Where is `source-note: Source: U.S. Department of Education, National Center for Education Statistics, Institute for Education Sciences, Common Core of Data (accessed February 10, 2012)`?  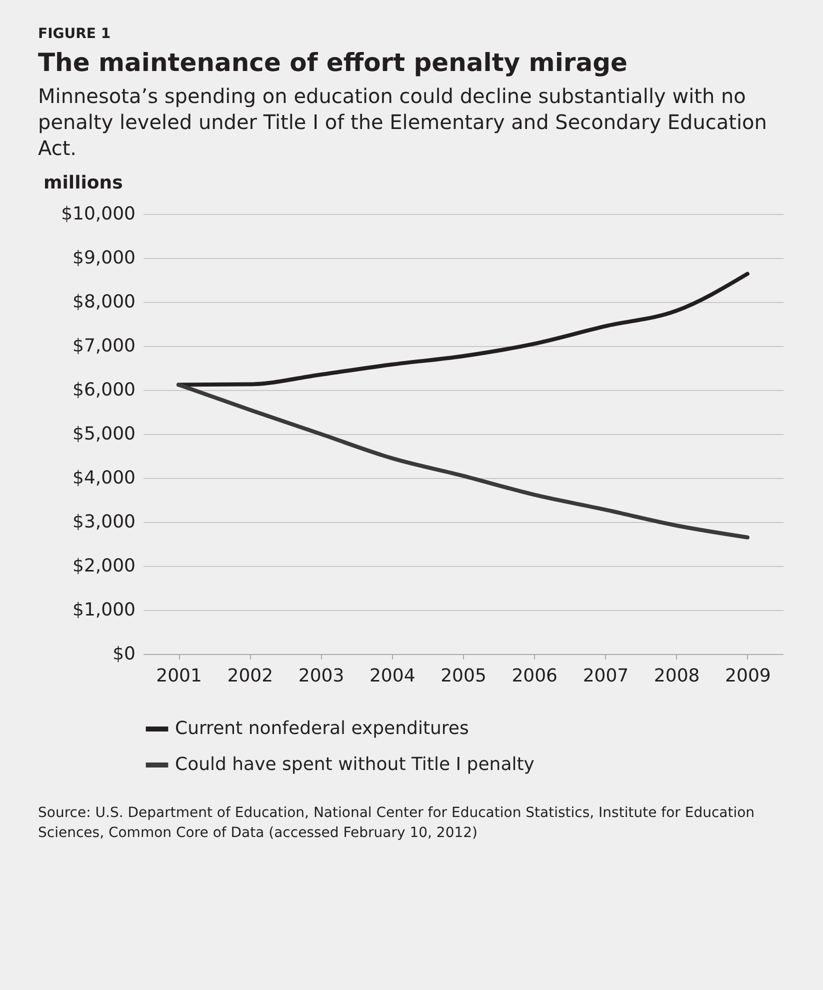 source-note: Source: U.S. Department of Education, National Center for Education Statistics, Institute for Education Sciences, Common Core of Data (accessed February 10, 2012) is located at coordinates (397, 823).